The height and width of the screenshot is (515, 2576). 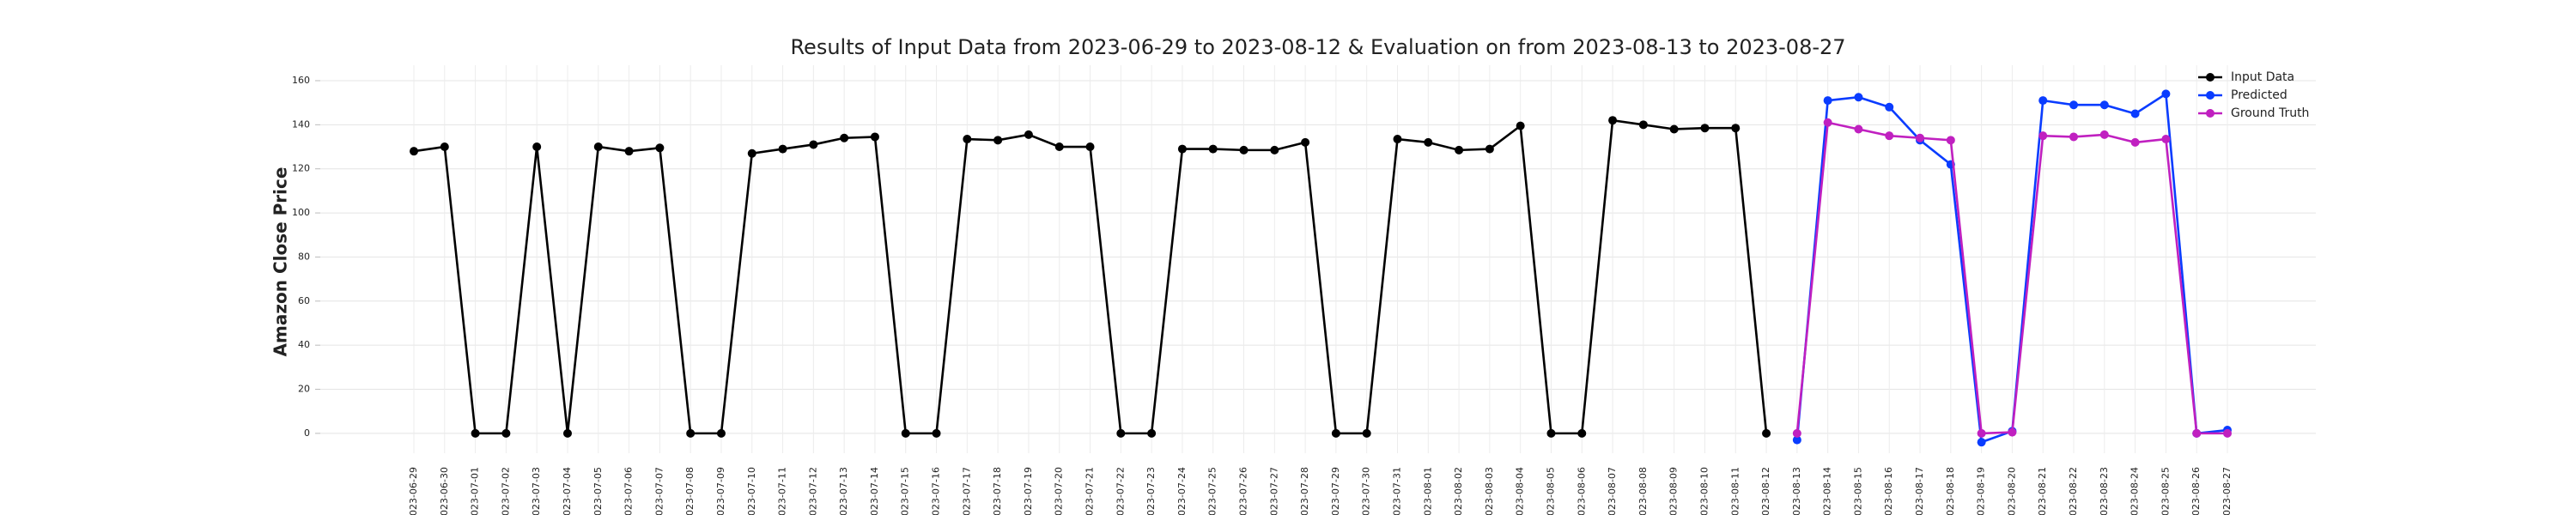 I want to click on y-tick-label: 140, so click(x=301, y=124).